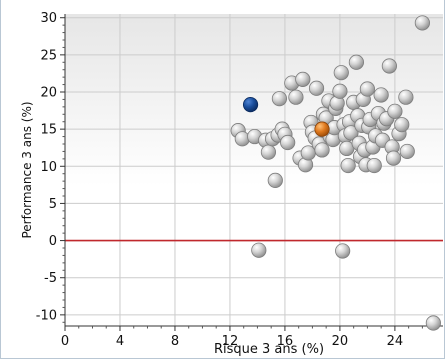 The width and height of the screenshot is (445, 360). Describe the element at coordinates (48, 18) in the screenshot. I see `y-tick-label: 30` at that location.